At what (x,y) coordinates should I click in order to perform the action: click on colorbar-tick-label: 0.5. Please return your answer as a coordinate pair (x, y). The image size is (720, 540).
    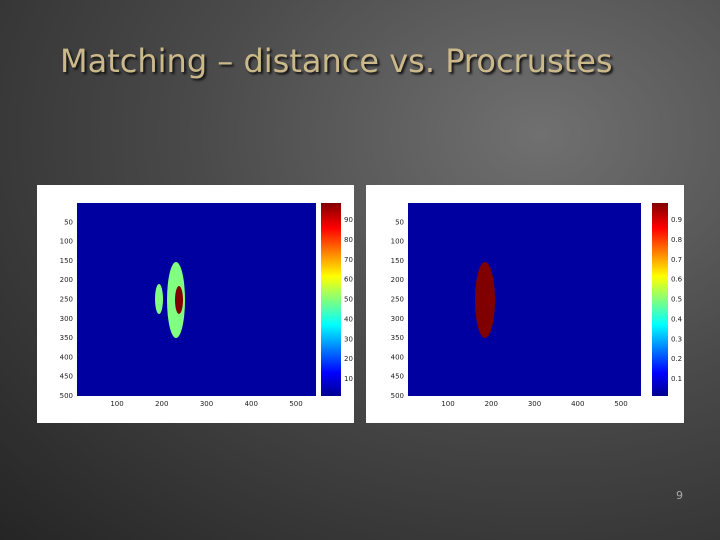
    Looking at the image, I should click on (676, 300).